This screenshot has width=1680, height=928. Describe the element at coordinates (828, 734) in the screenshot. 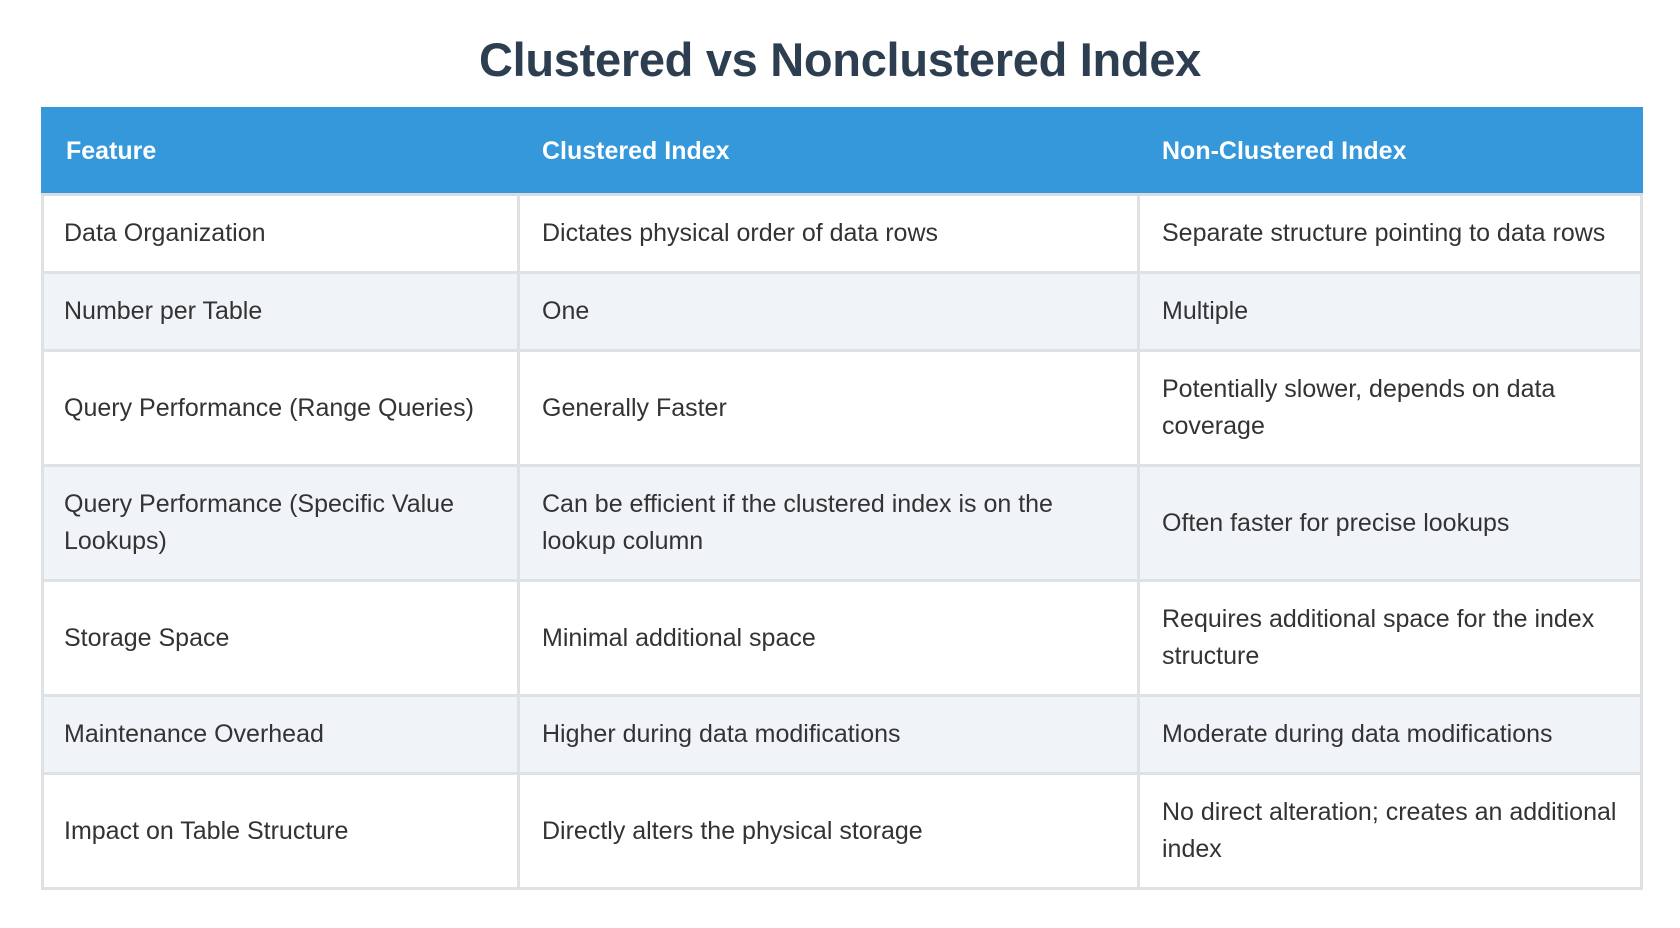

I see `clustered-cell: Higher during data modifications` at that location.